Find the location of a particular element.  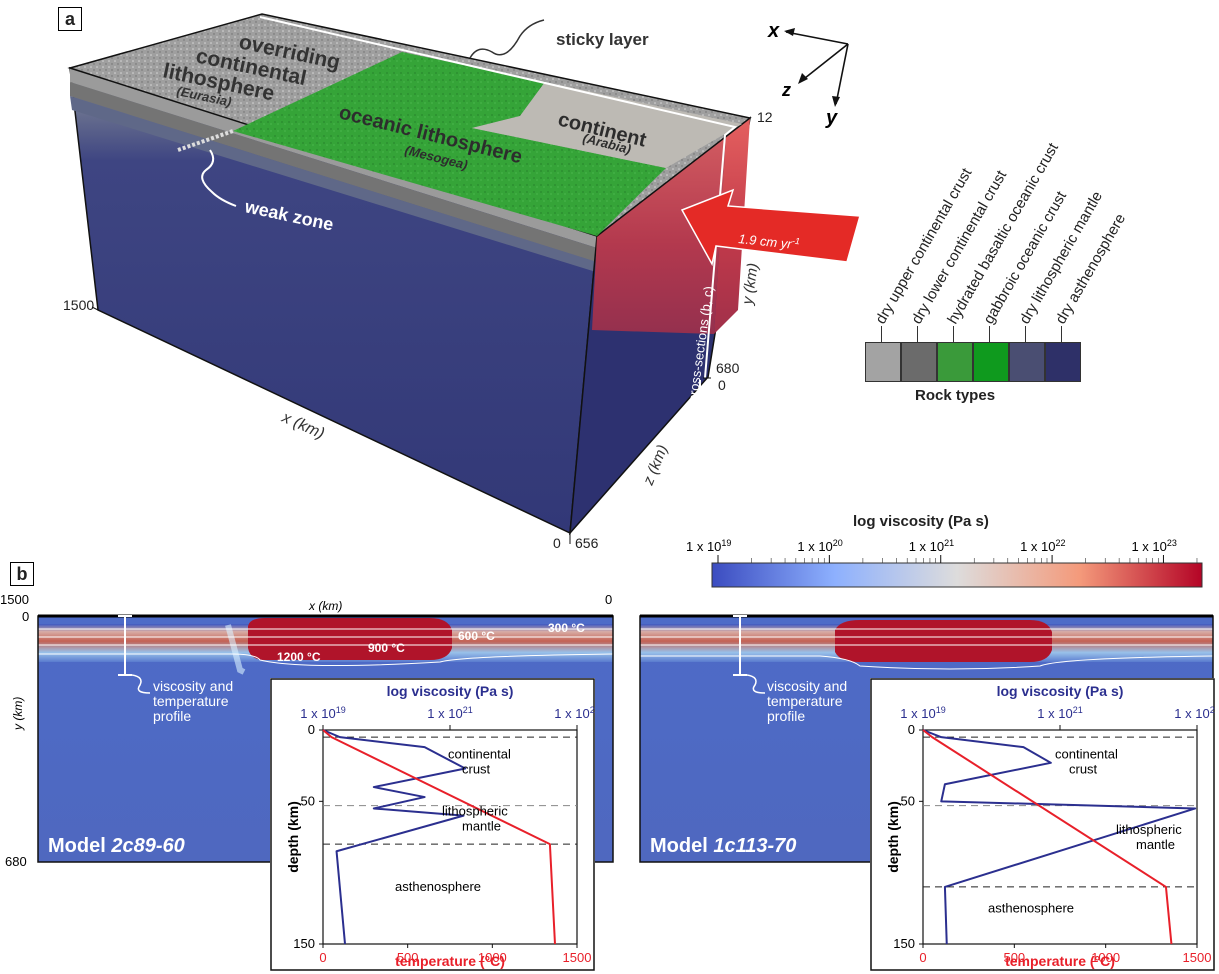

cross-section-line is located at coordinates (498, 197).